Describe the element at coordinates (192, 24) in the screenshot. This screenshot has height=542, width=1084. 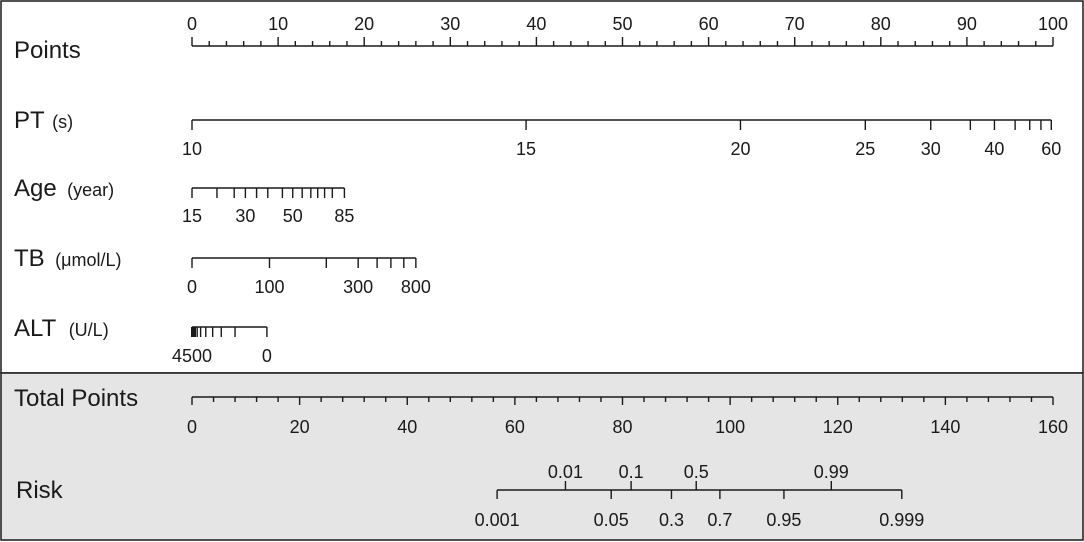
I see `points-tick-label: 0` at that location.